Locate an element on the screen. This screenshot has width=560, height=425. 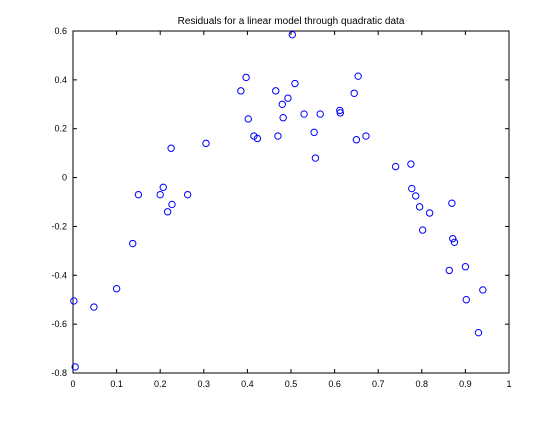
x-tick-label: 0.8 is located at coordinates (422, 384).